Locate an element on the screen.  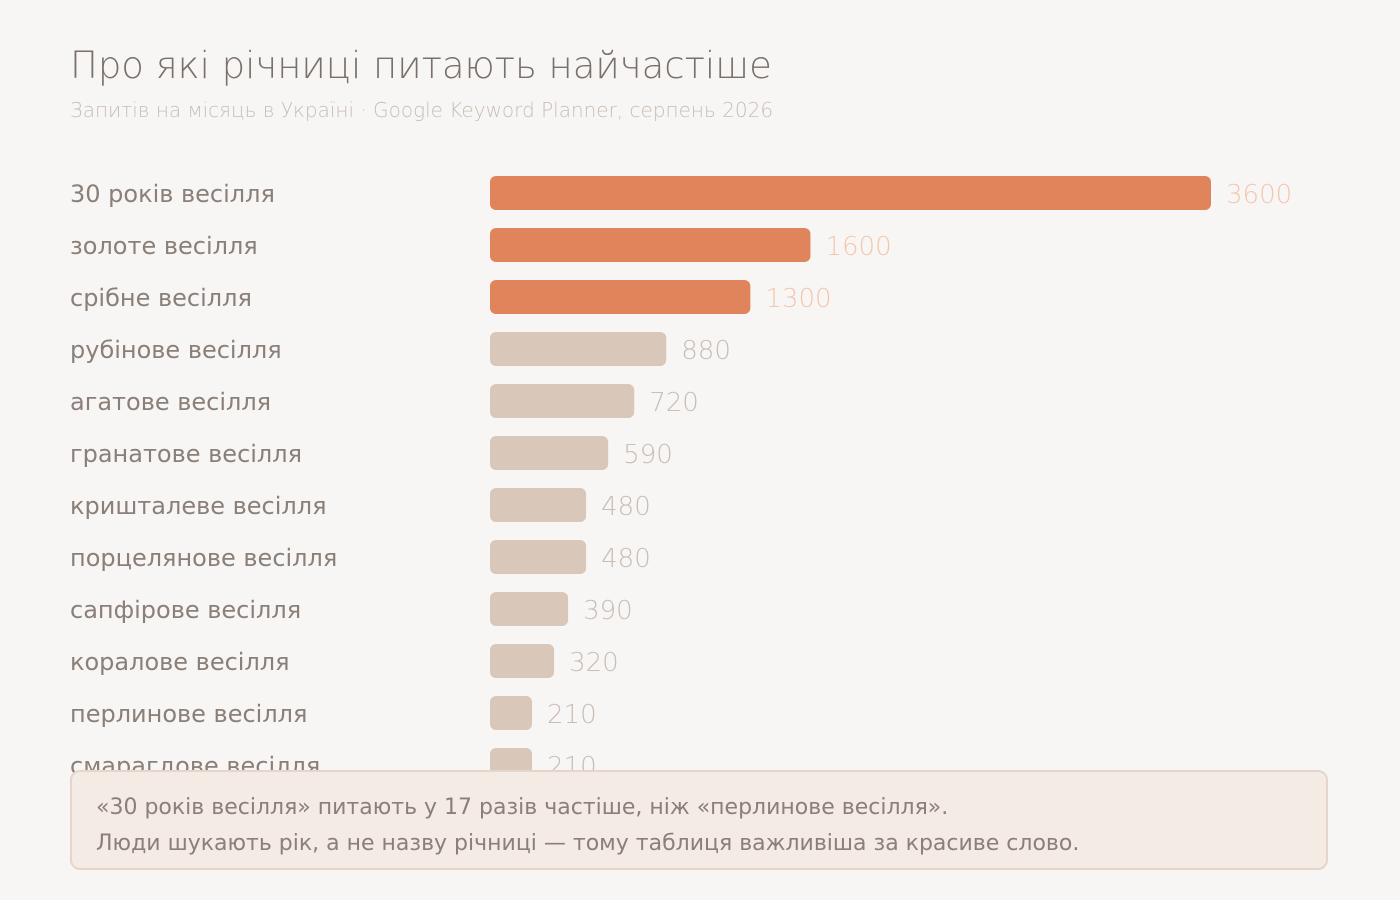
value-label: 1300 is located at coordinates (798, 299).